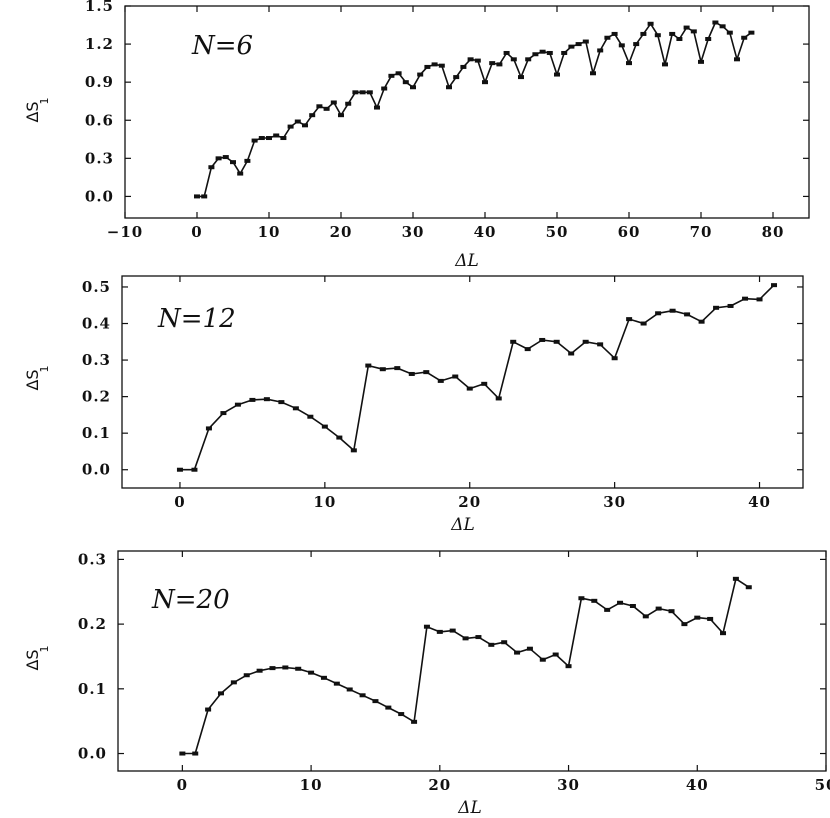 The image size is (830, 818). I want to click on y-tick-label: 0.3, so click(99, 158).